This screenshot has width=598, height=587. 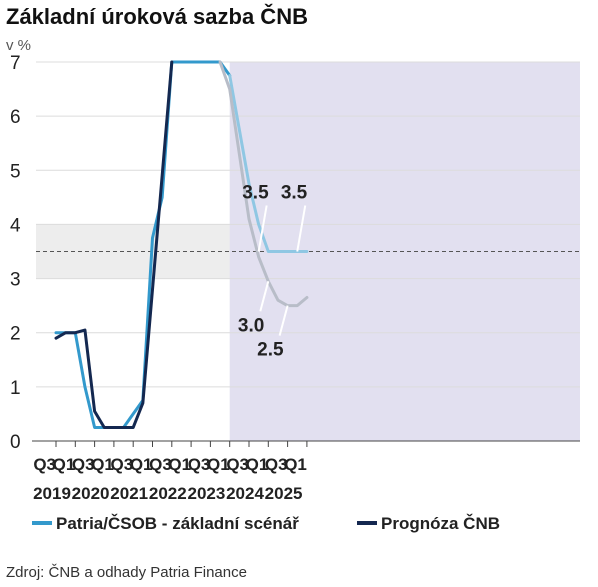 What do you see at coordinates (251, 325) in the screenshot?
I see `annotation-label: 3.0` at bounding box center [251, 325].